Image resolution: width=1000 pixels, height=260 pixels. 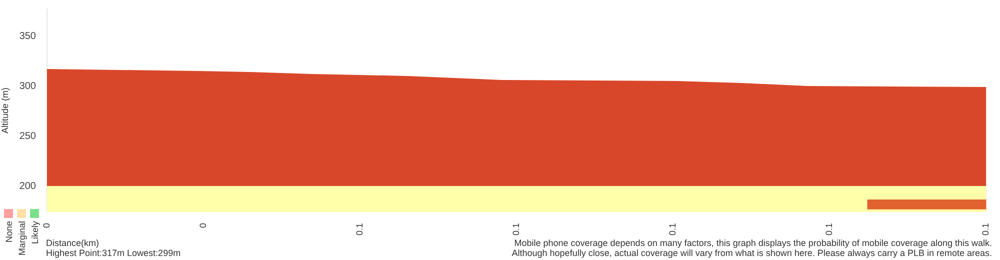 I want to click on legend-label: Likely, so click(x=35, y=232).